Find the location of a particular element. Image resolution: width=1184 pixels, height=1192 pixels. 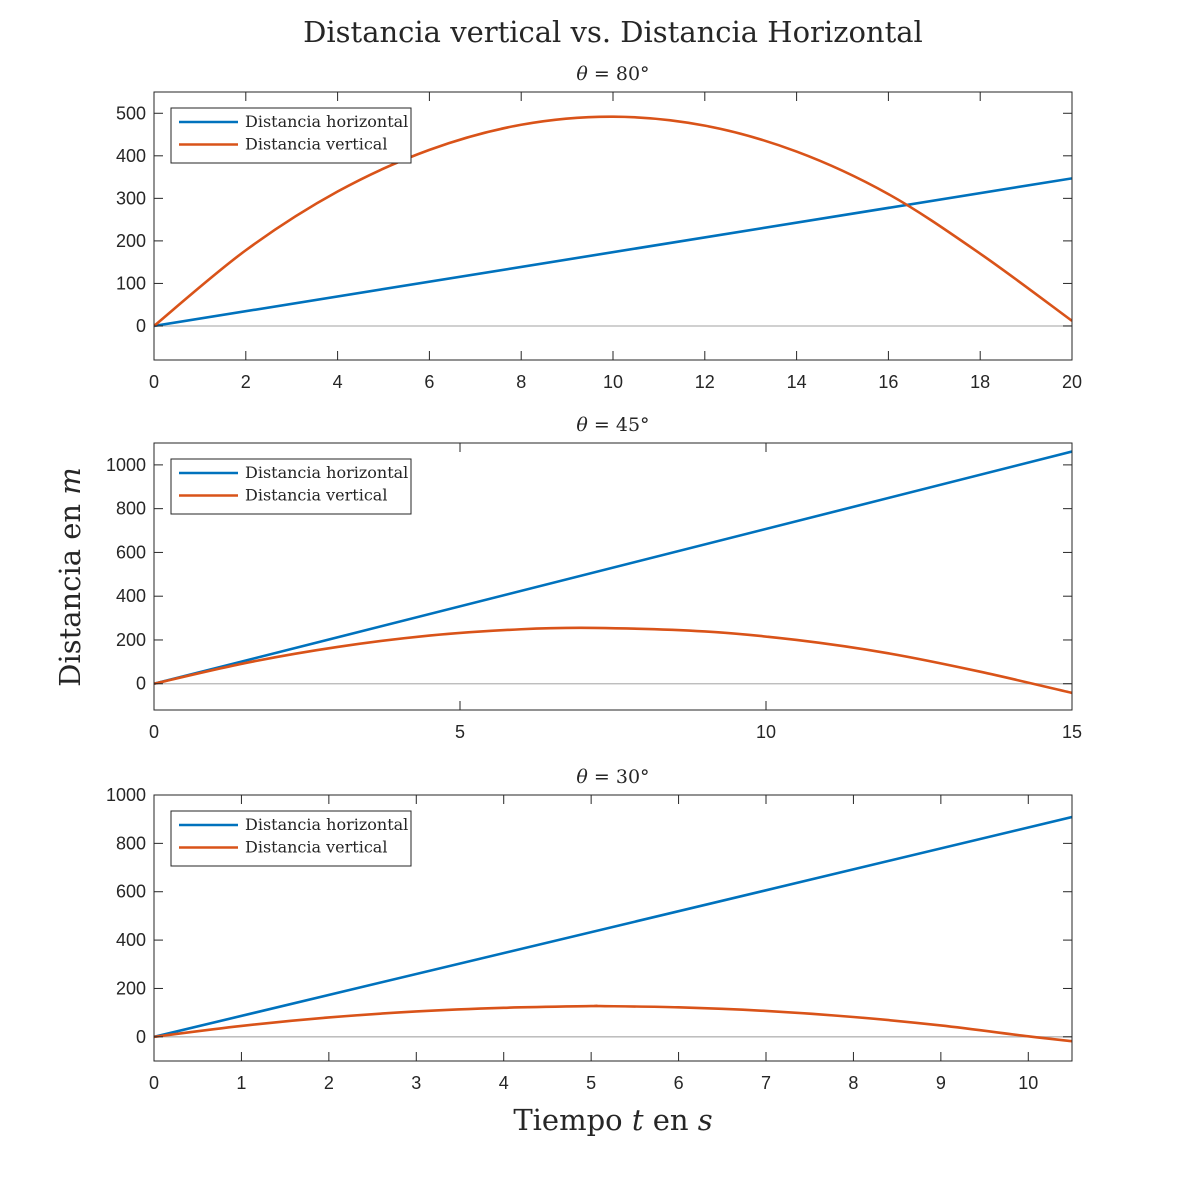

x-tick-label: 18 is located at coordinates (980, 382).